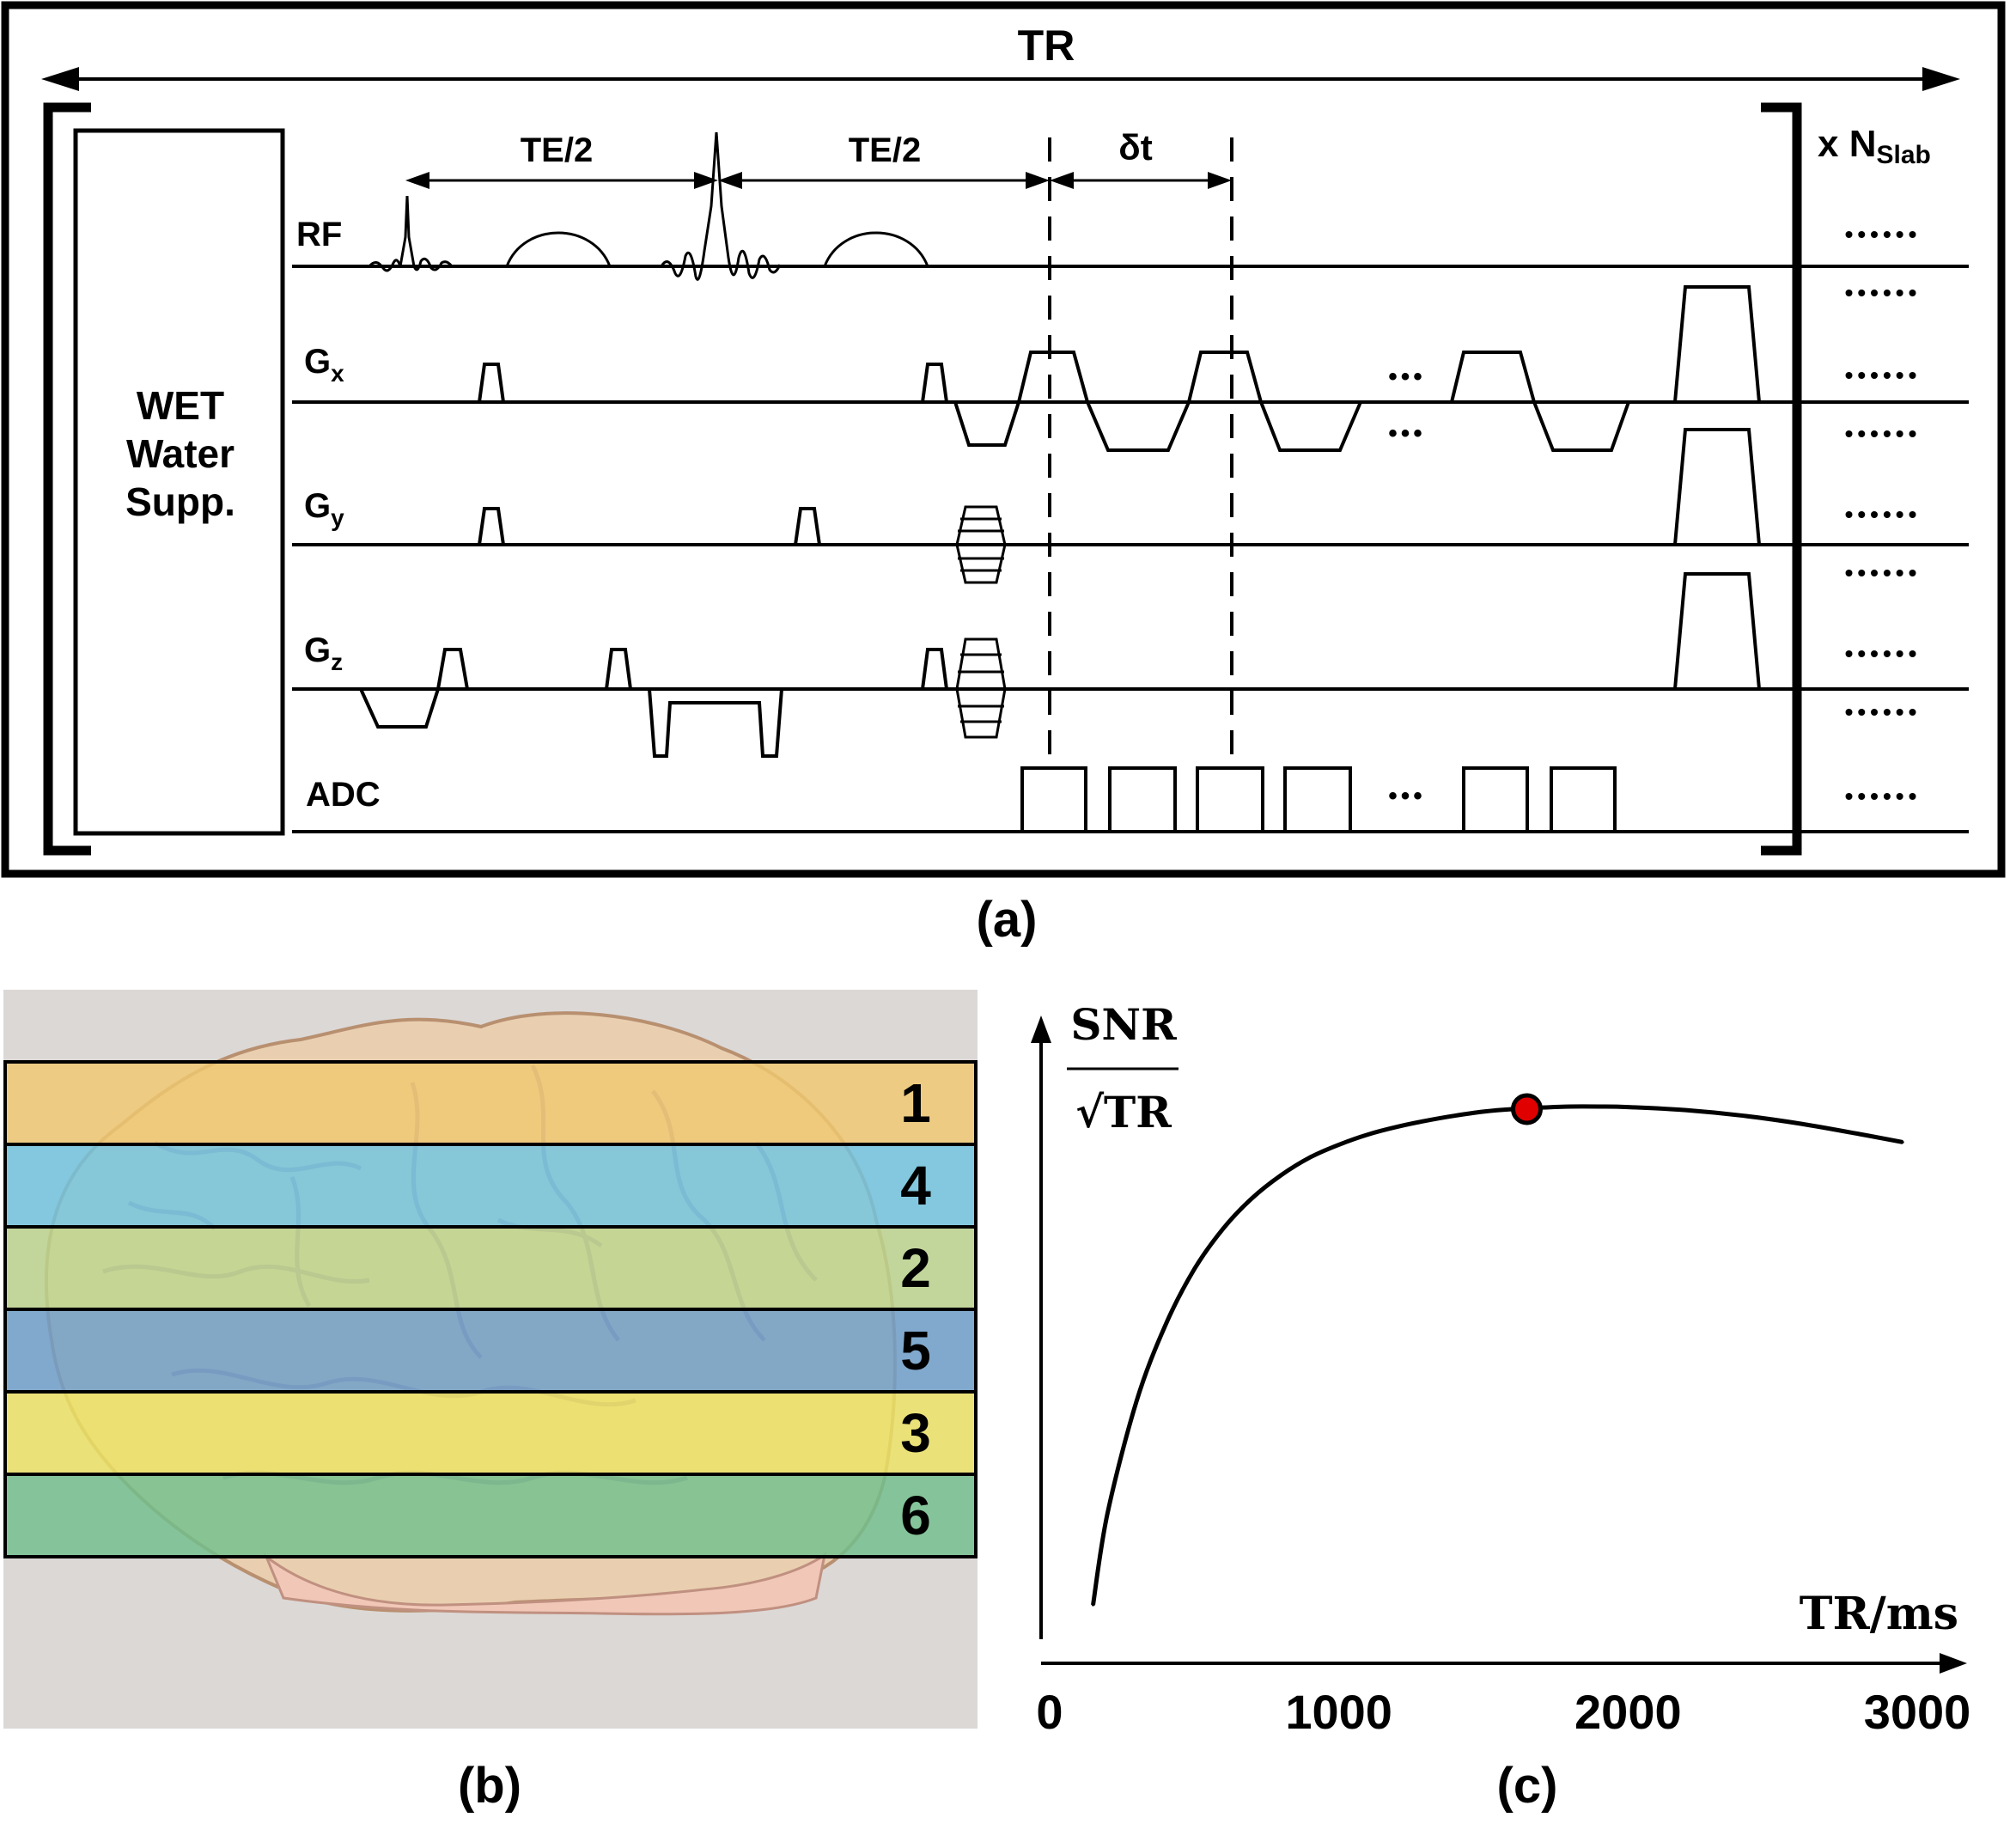 Image resolution: width=2016 pixels, height=1848 pixels. I want to click on adc-windows, so click(1318, 799).